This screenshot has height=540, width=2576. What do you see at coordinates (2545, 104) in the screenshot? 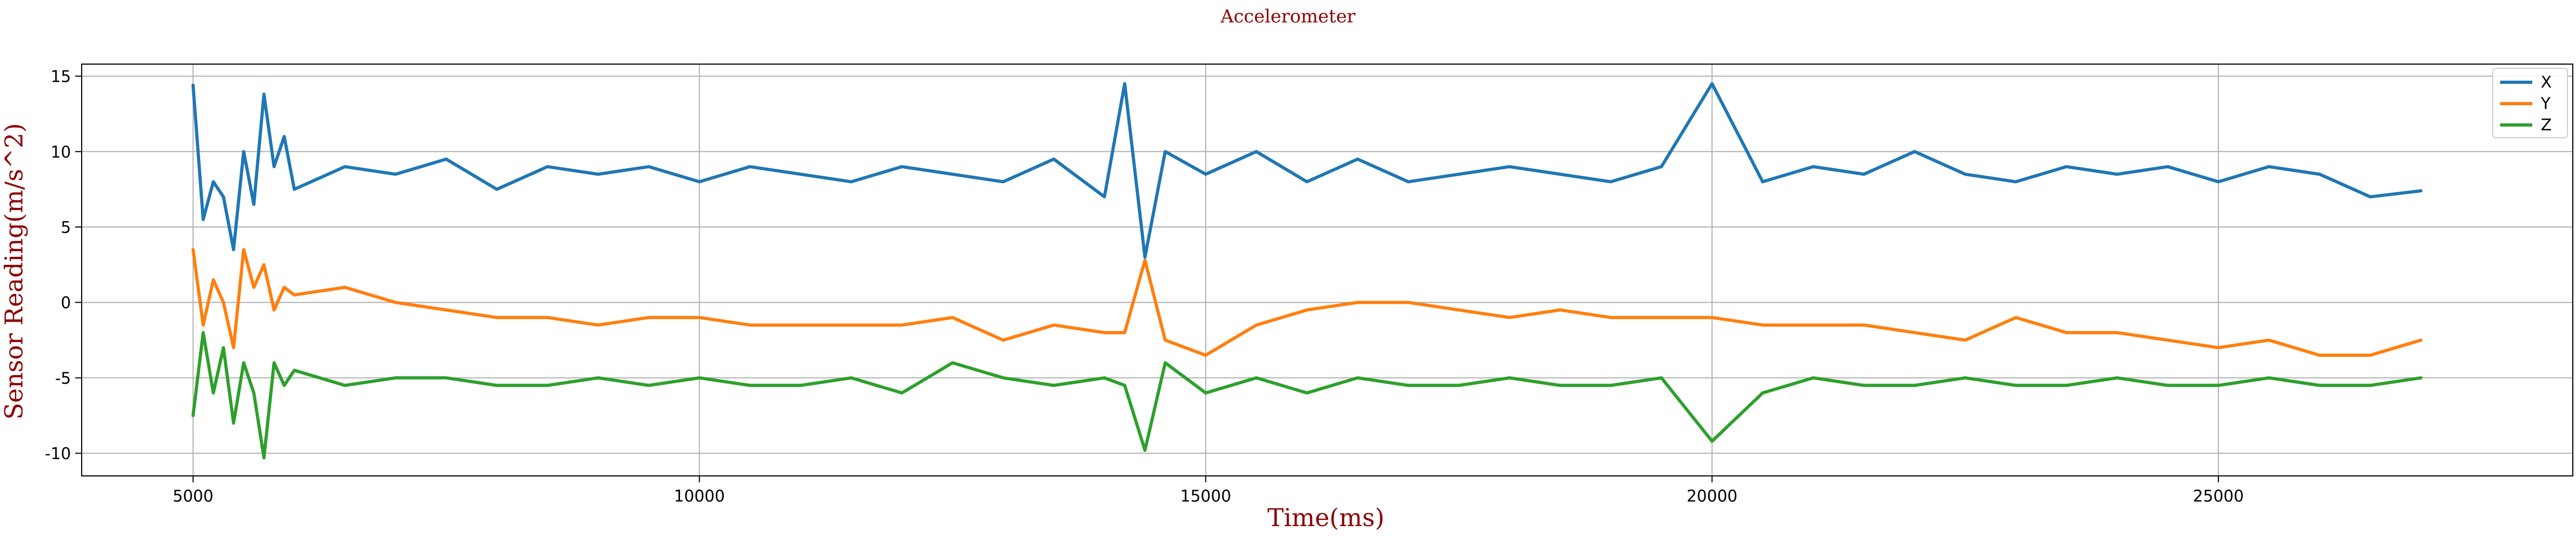
I see `legend-label-y: Y` at bounding box center [2545, 104].